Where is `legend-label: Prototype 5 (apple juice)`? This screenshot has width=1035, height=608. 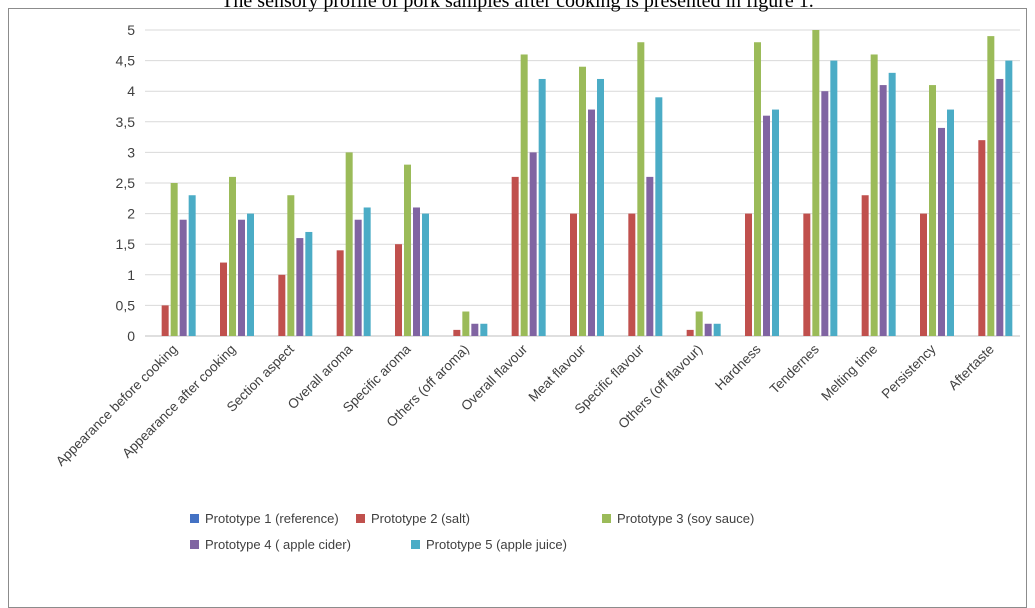 legend-label: Prototype 5 (apple juice) is located at coordinates (496, 544).